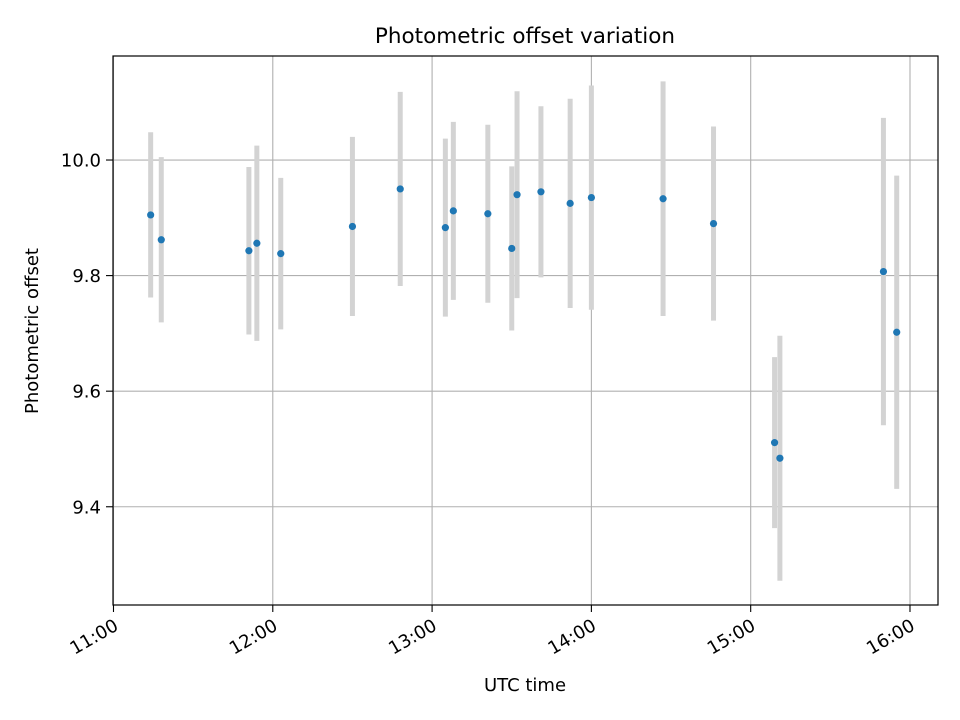 This screenshot has width=960, height=720. Describe the element at coordinates (86, 507) in the screenshot. I see `y-tick-label: 9.4` at that location.